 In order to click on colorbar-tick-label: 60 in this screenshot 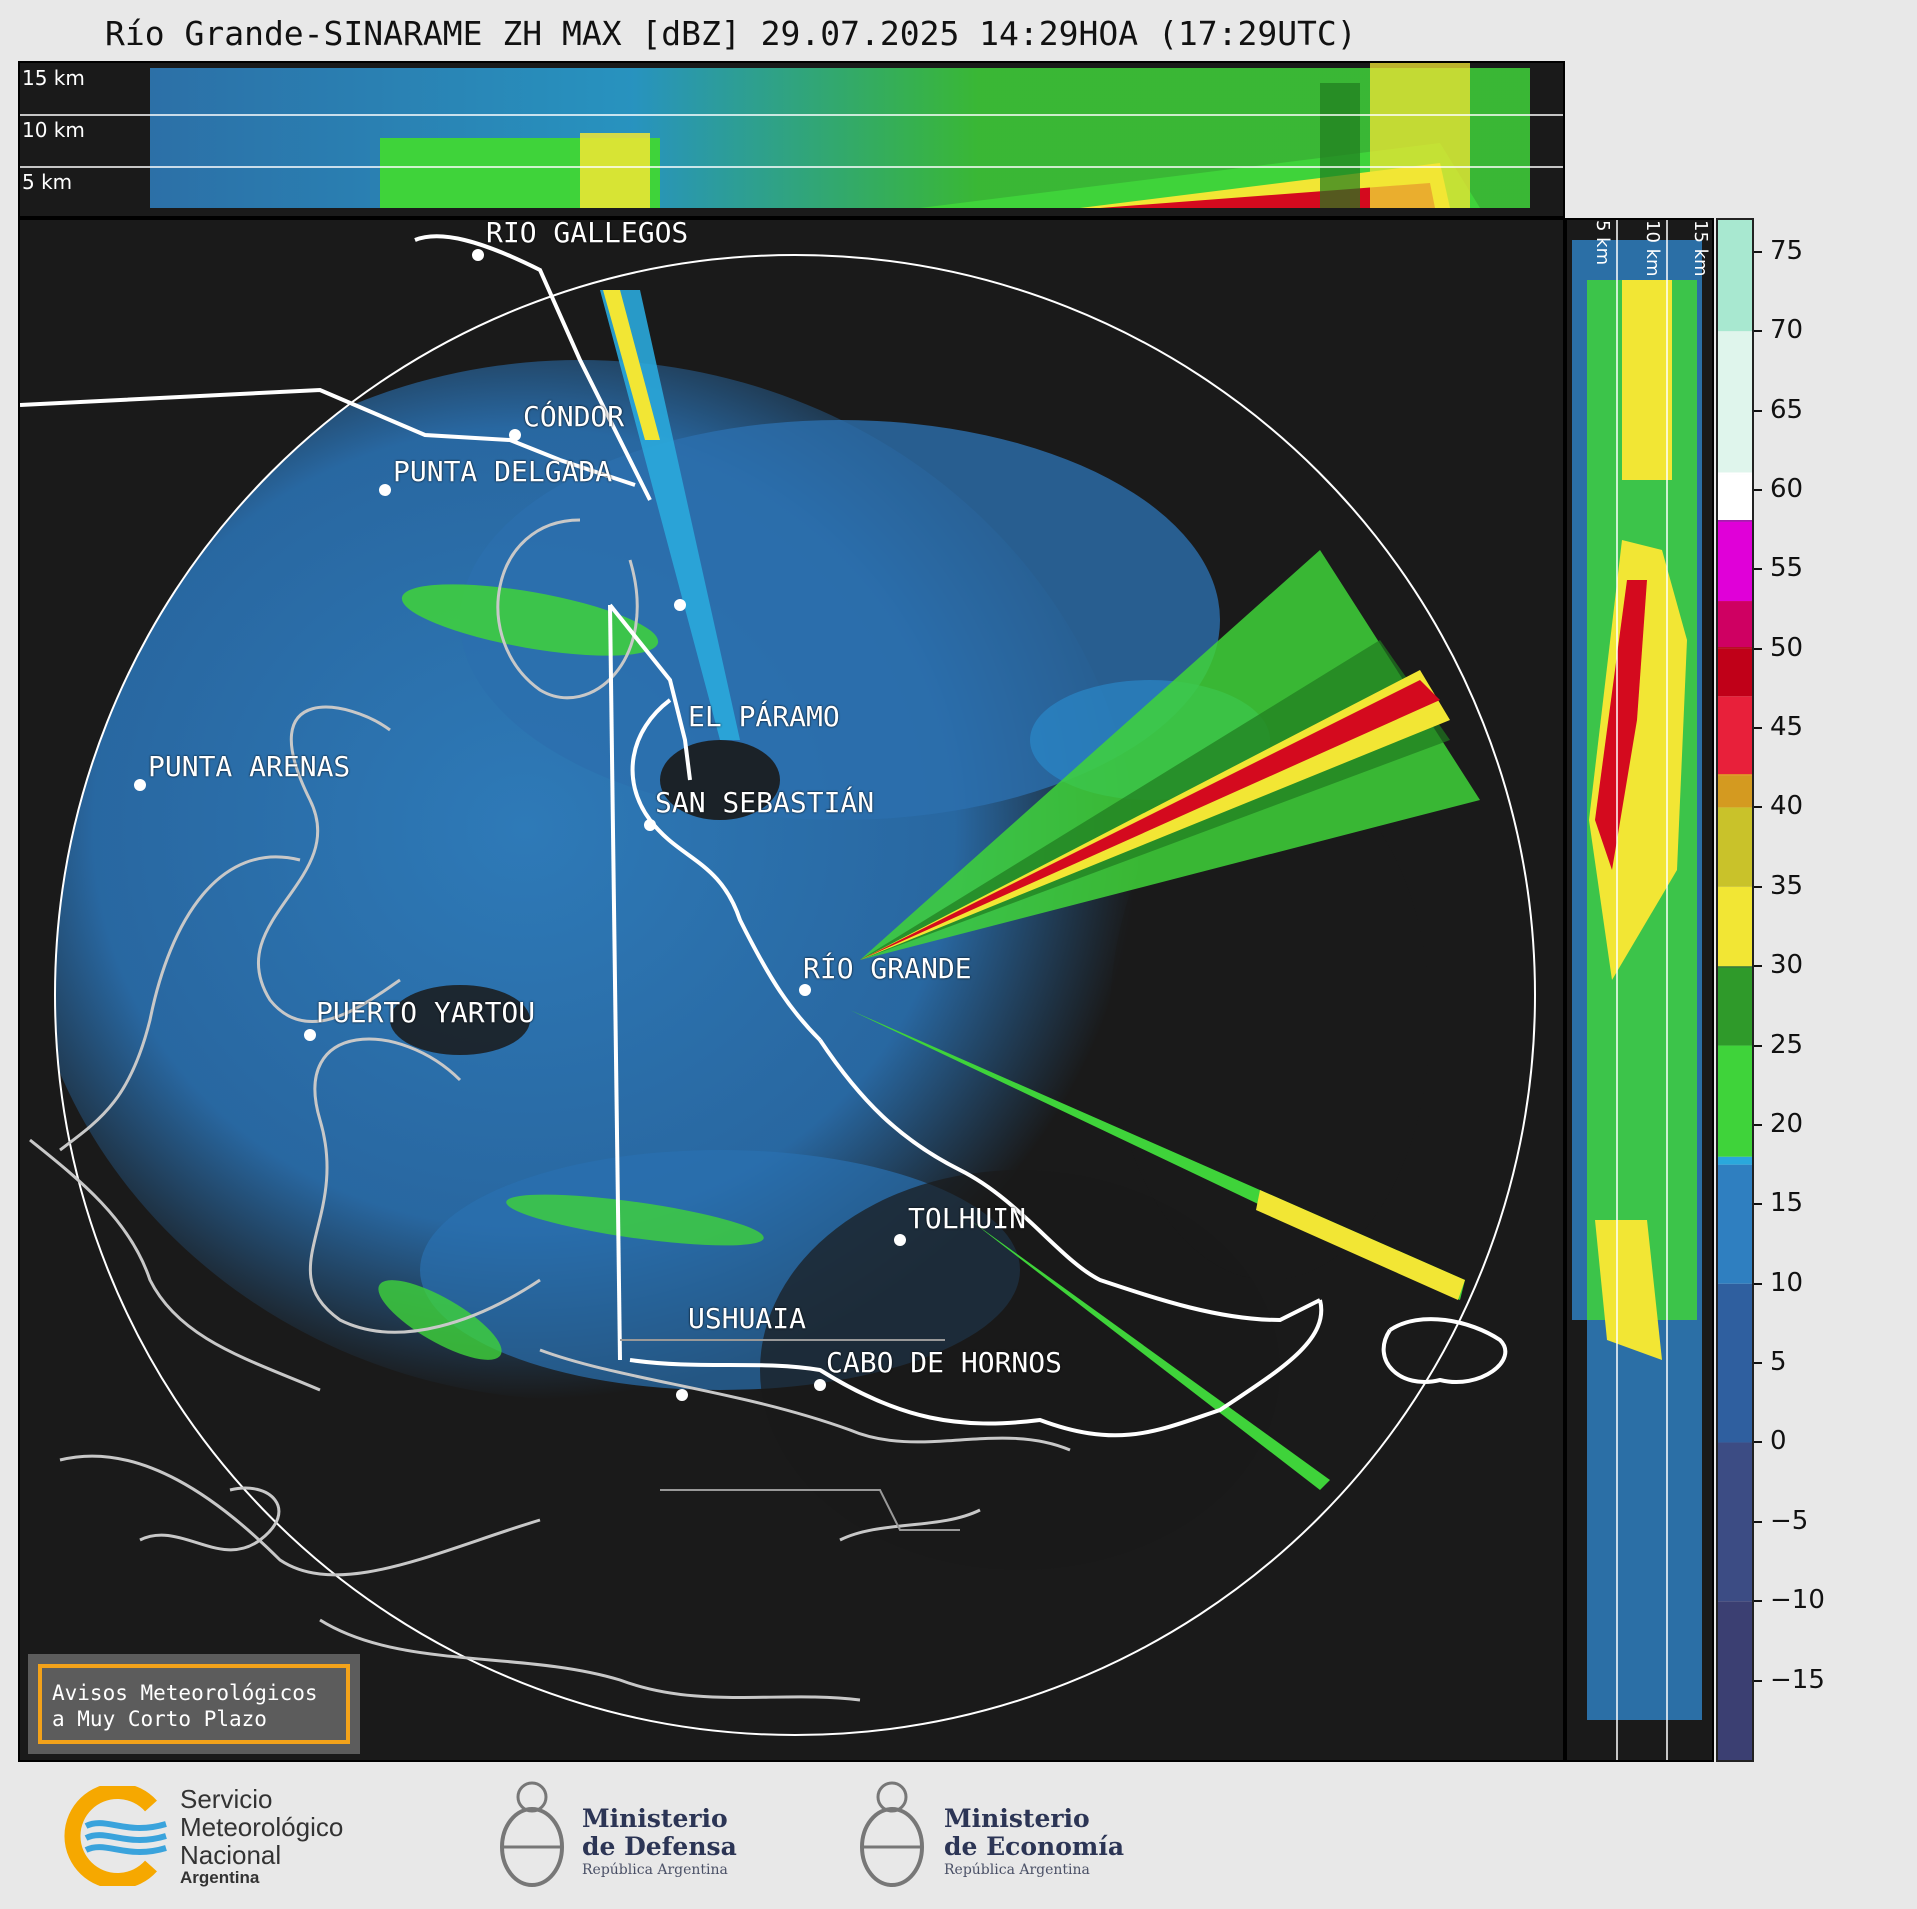, I will do `click(1787, 488)`.